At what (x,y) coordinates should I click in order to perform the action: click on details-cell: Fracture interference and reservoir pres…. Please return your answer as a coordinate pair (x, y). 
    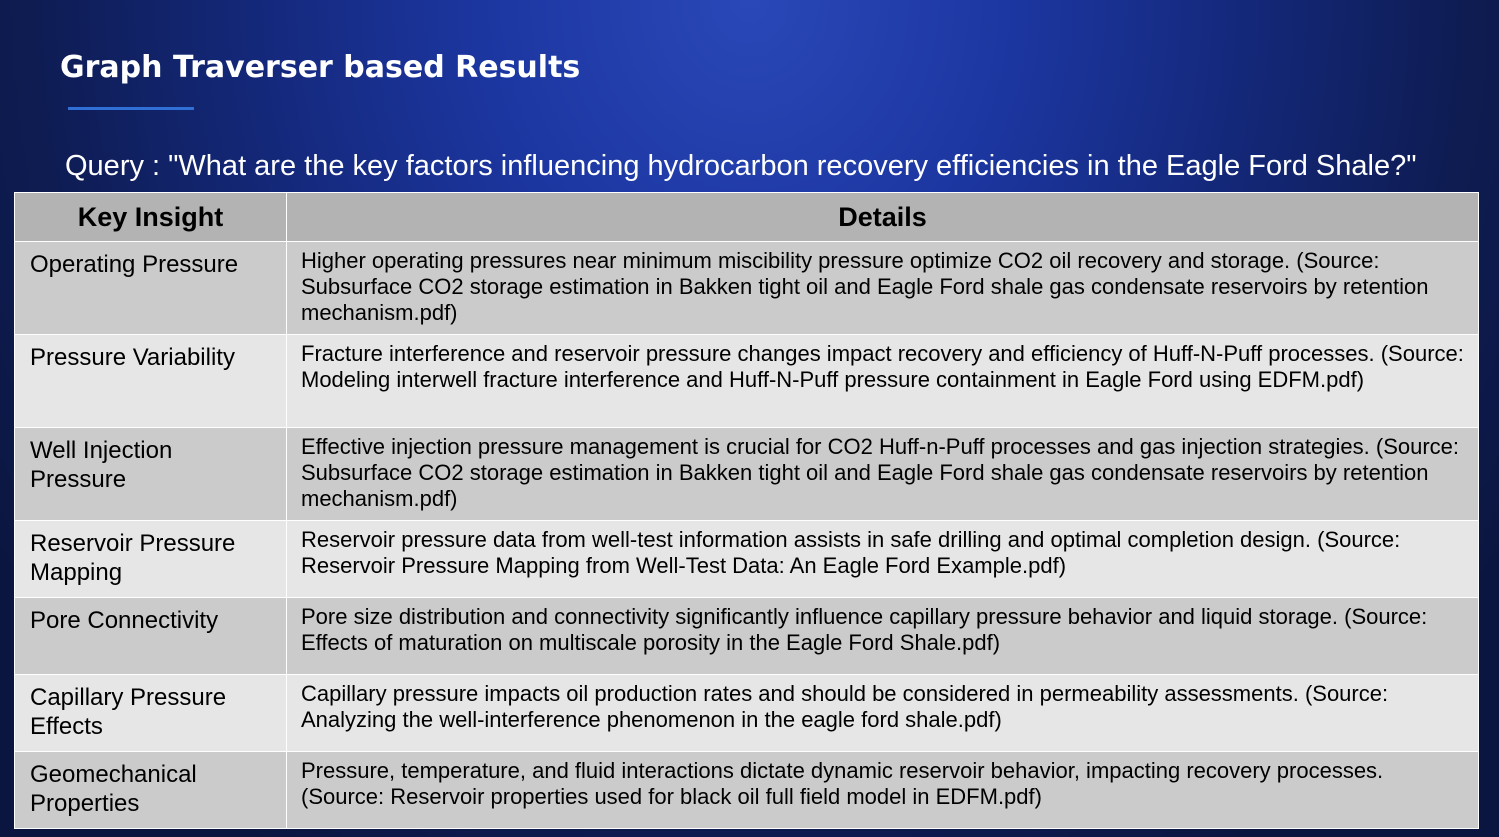
    Looking at the image, I should click on (882, 381).